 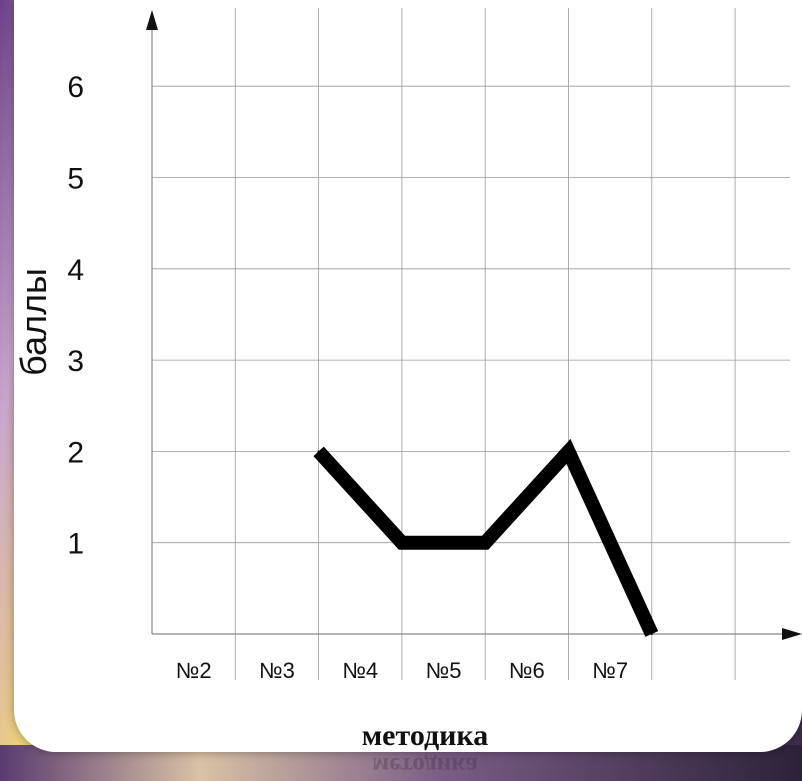 I want to click on y-tick-label: 1, so click(x=75, y=544).